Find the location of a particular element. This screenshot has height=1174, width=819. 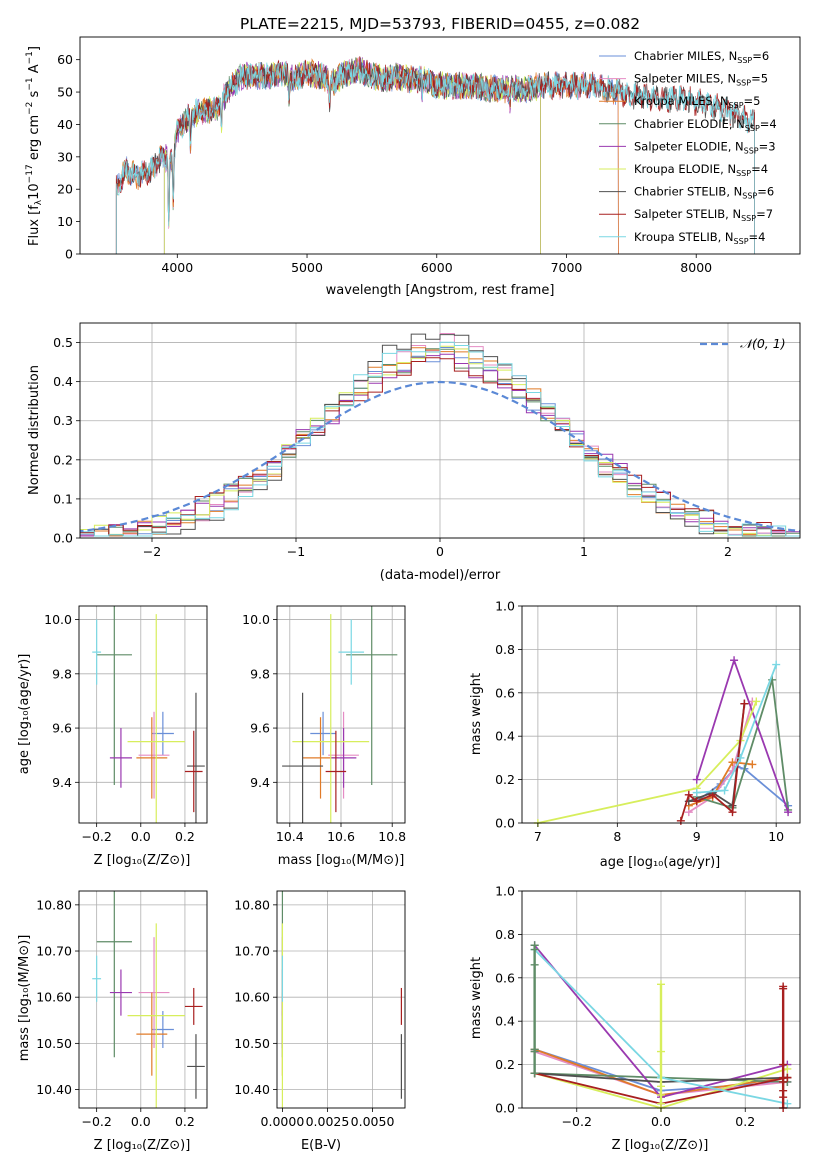

spectrum-line is located at coordinates (367, 155).